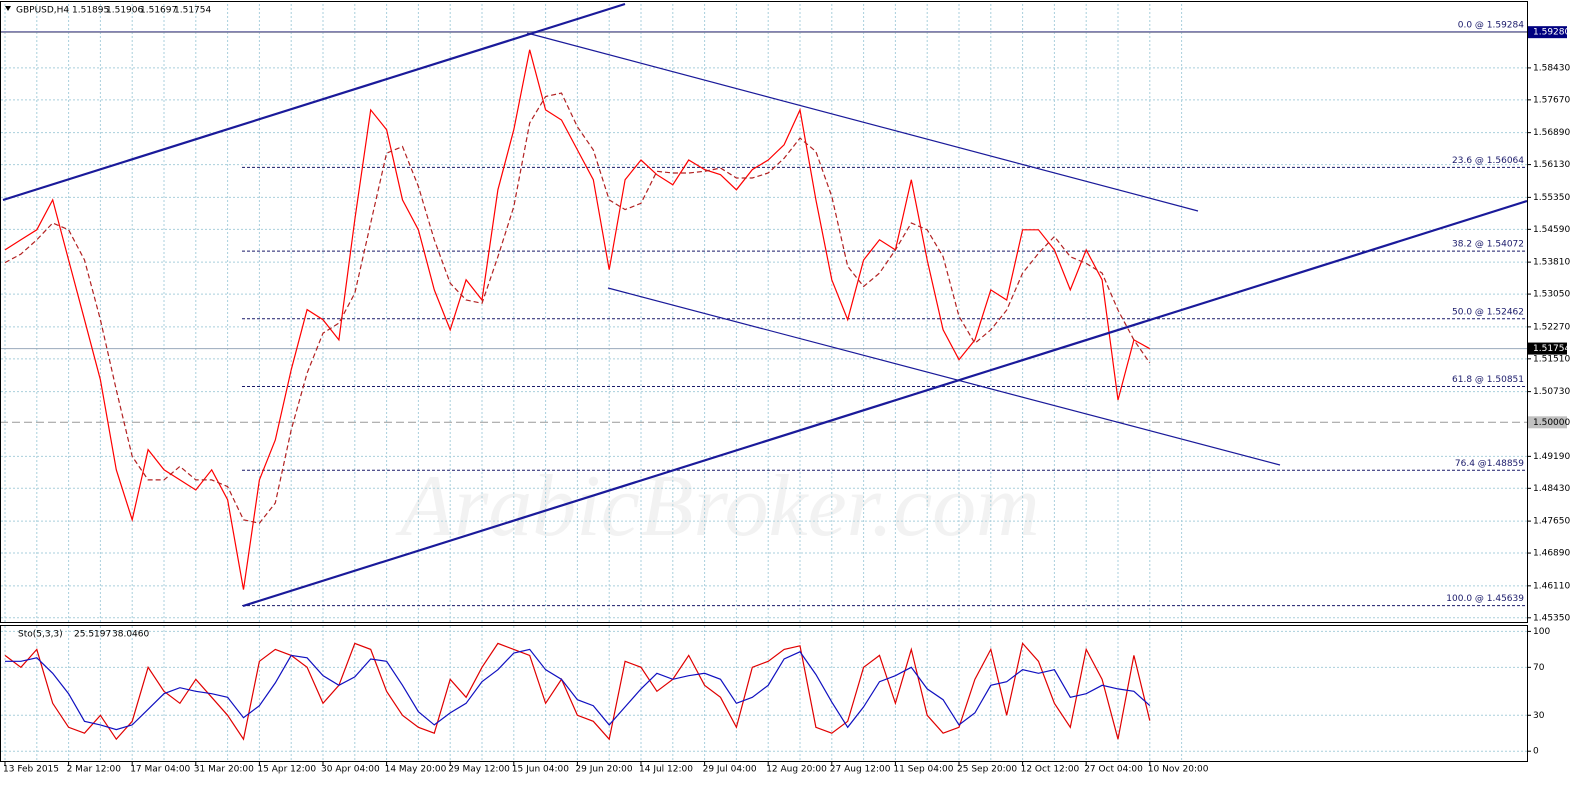 Image resolution: width=1596 pixels, height=790 pixels. I want to click on x-tick-label: 30 Apr 04:00, so click(350, 770).